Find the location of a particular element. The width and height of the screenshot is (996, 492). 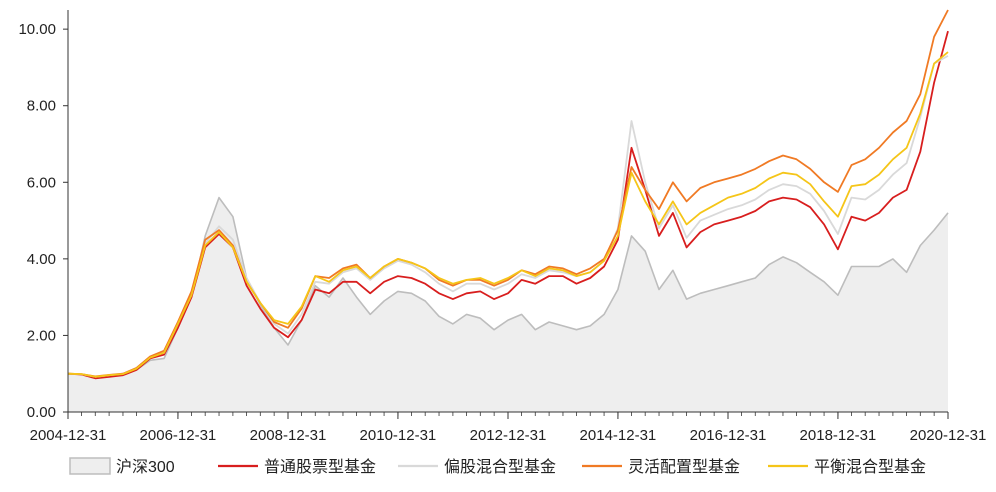

y-tick-label: 6.00 is located at coordinates (41, 182).